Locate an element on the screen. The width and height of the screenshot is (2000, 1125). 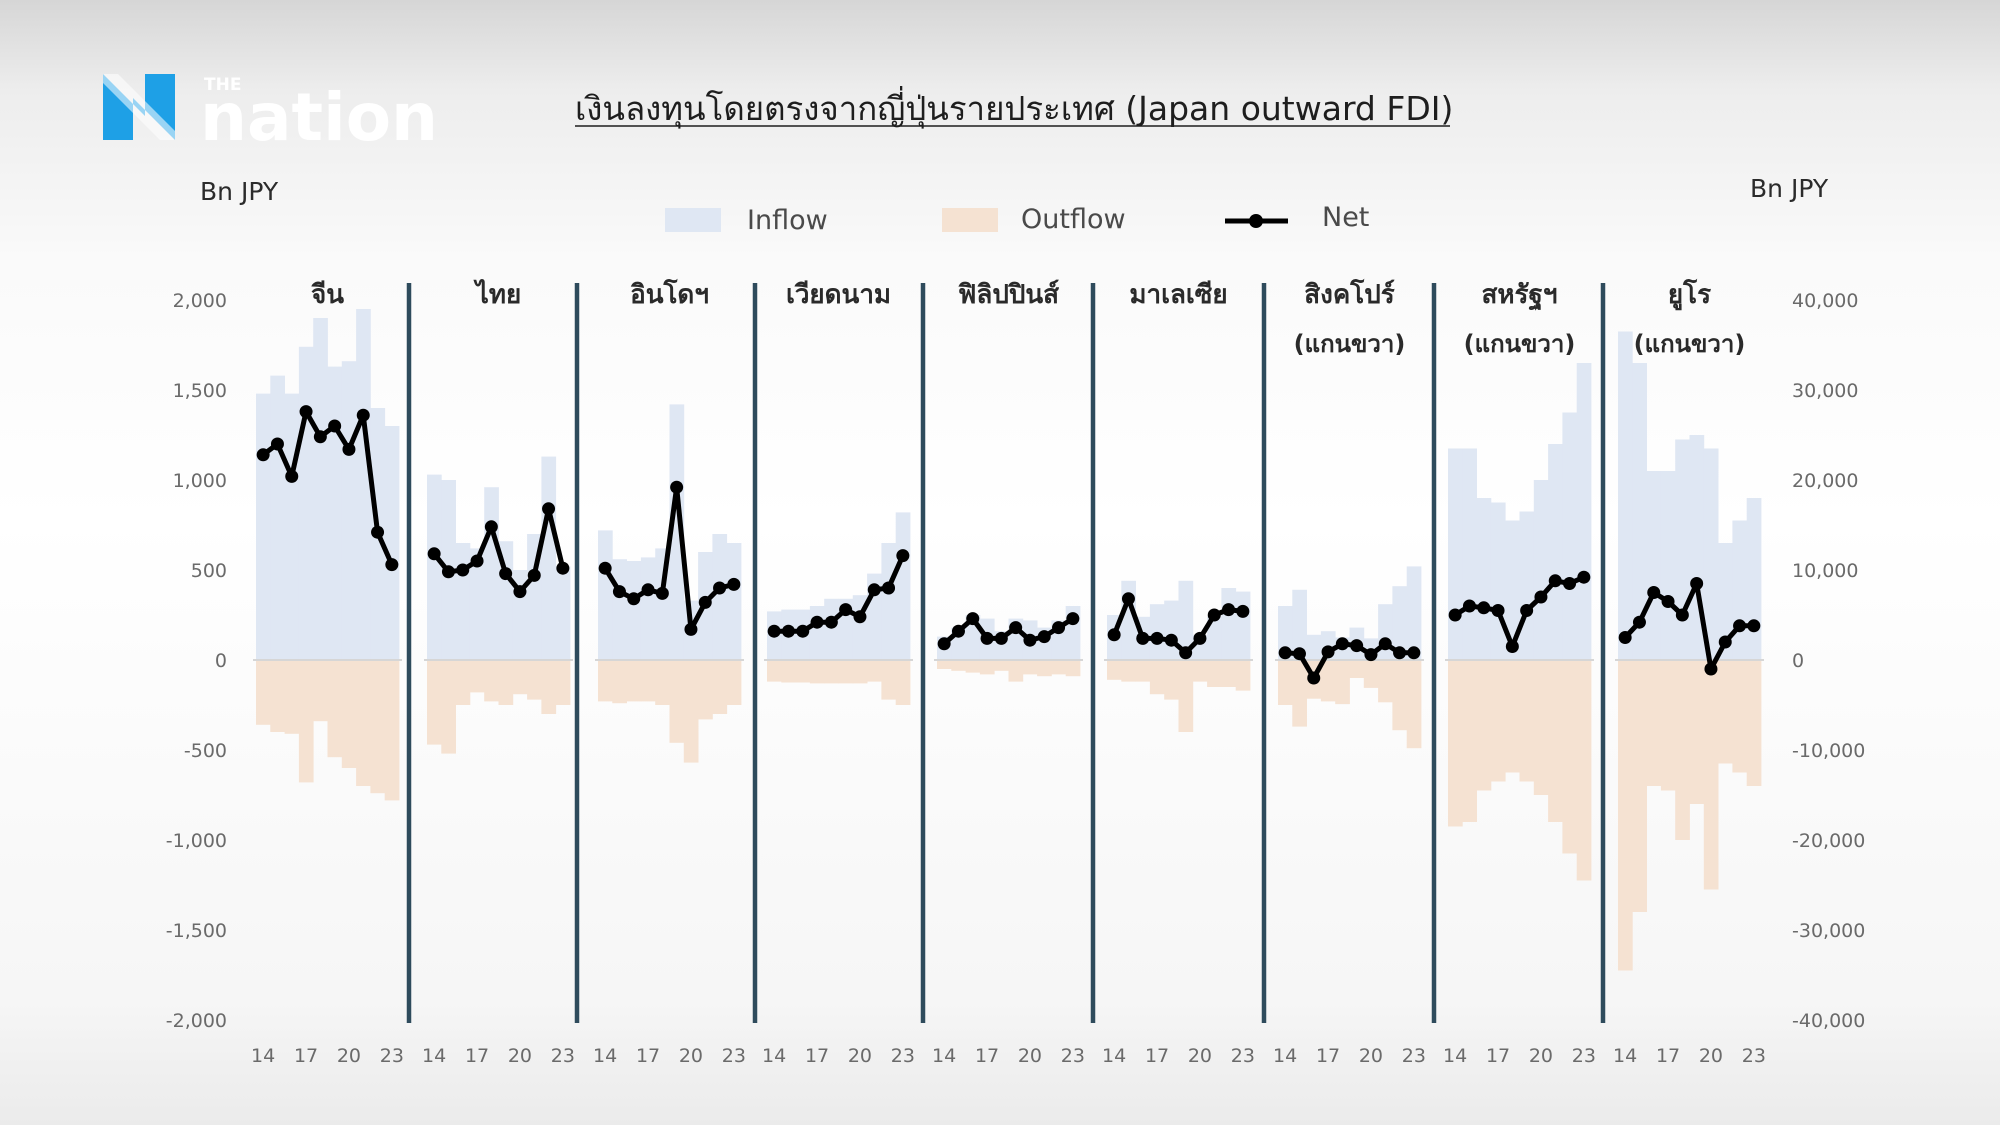
panel-4: เวียดนาม 14 17 20 23 is located at coordinates (838, 673).